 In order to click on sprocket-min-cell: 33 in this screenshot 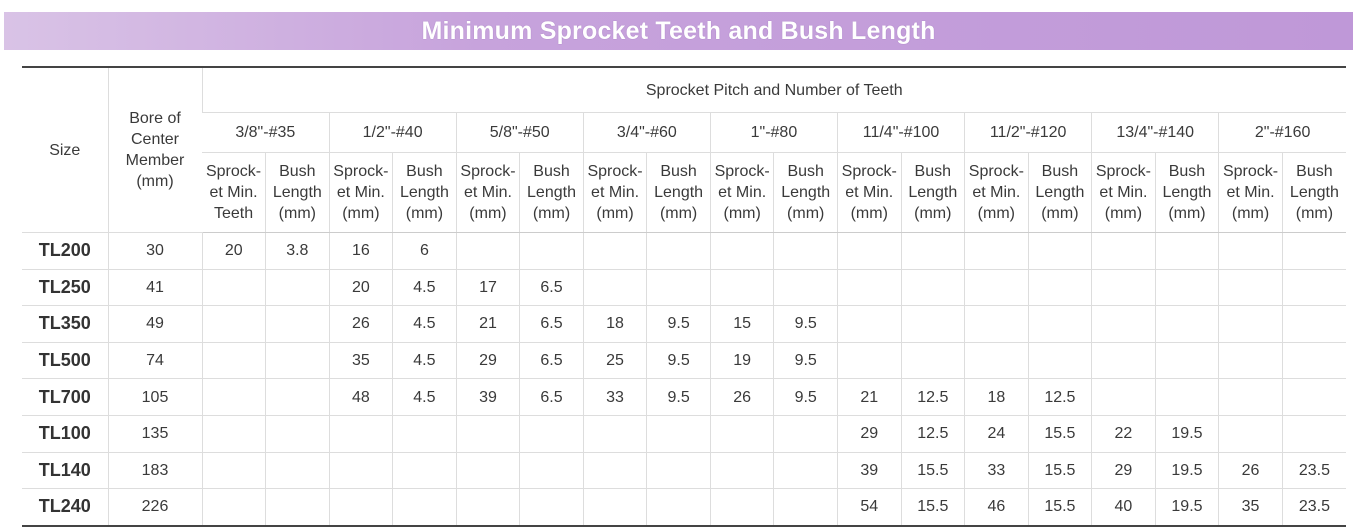, I will do `click(996, 471)`.